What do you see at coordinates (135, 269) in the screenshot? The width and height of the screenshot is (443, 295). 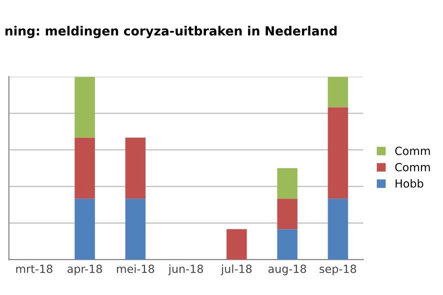 I see `x-tick-label: mei-18` at bounding box center [135, 269].